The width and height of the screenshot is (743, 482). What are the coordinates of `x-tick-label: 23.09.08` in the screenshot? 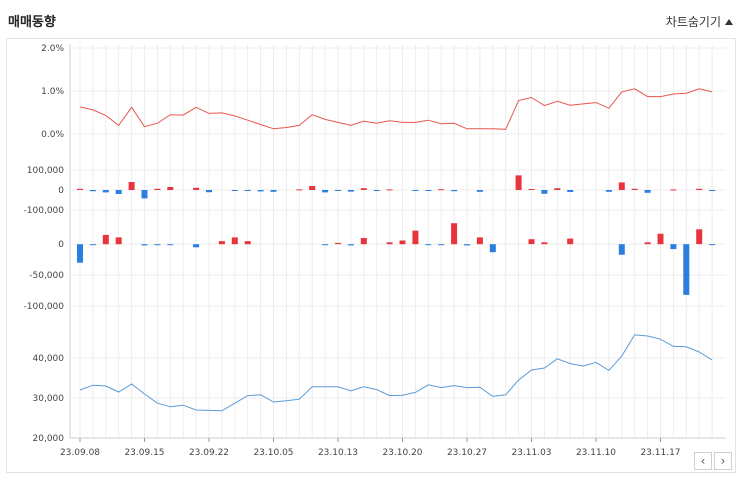 It's located at (80, 453).